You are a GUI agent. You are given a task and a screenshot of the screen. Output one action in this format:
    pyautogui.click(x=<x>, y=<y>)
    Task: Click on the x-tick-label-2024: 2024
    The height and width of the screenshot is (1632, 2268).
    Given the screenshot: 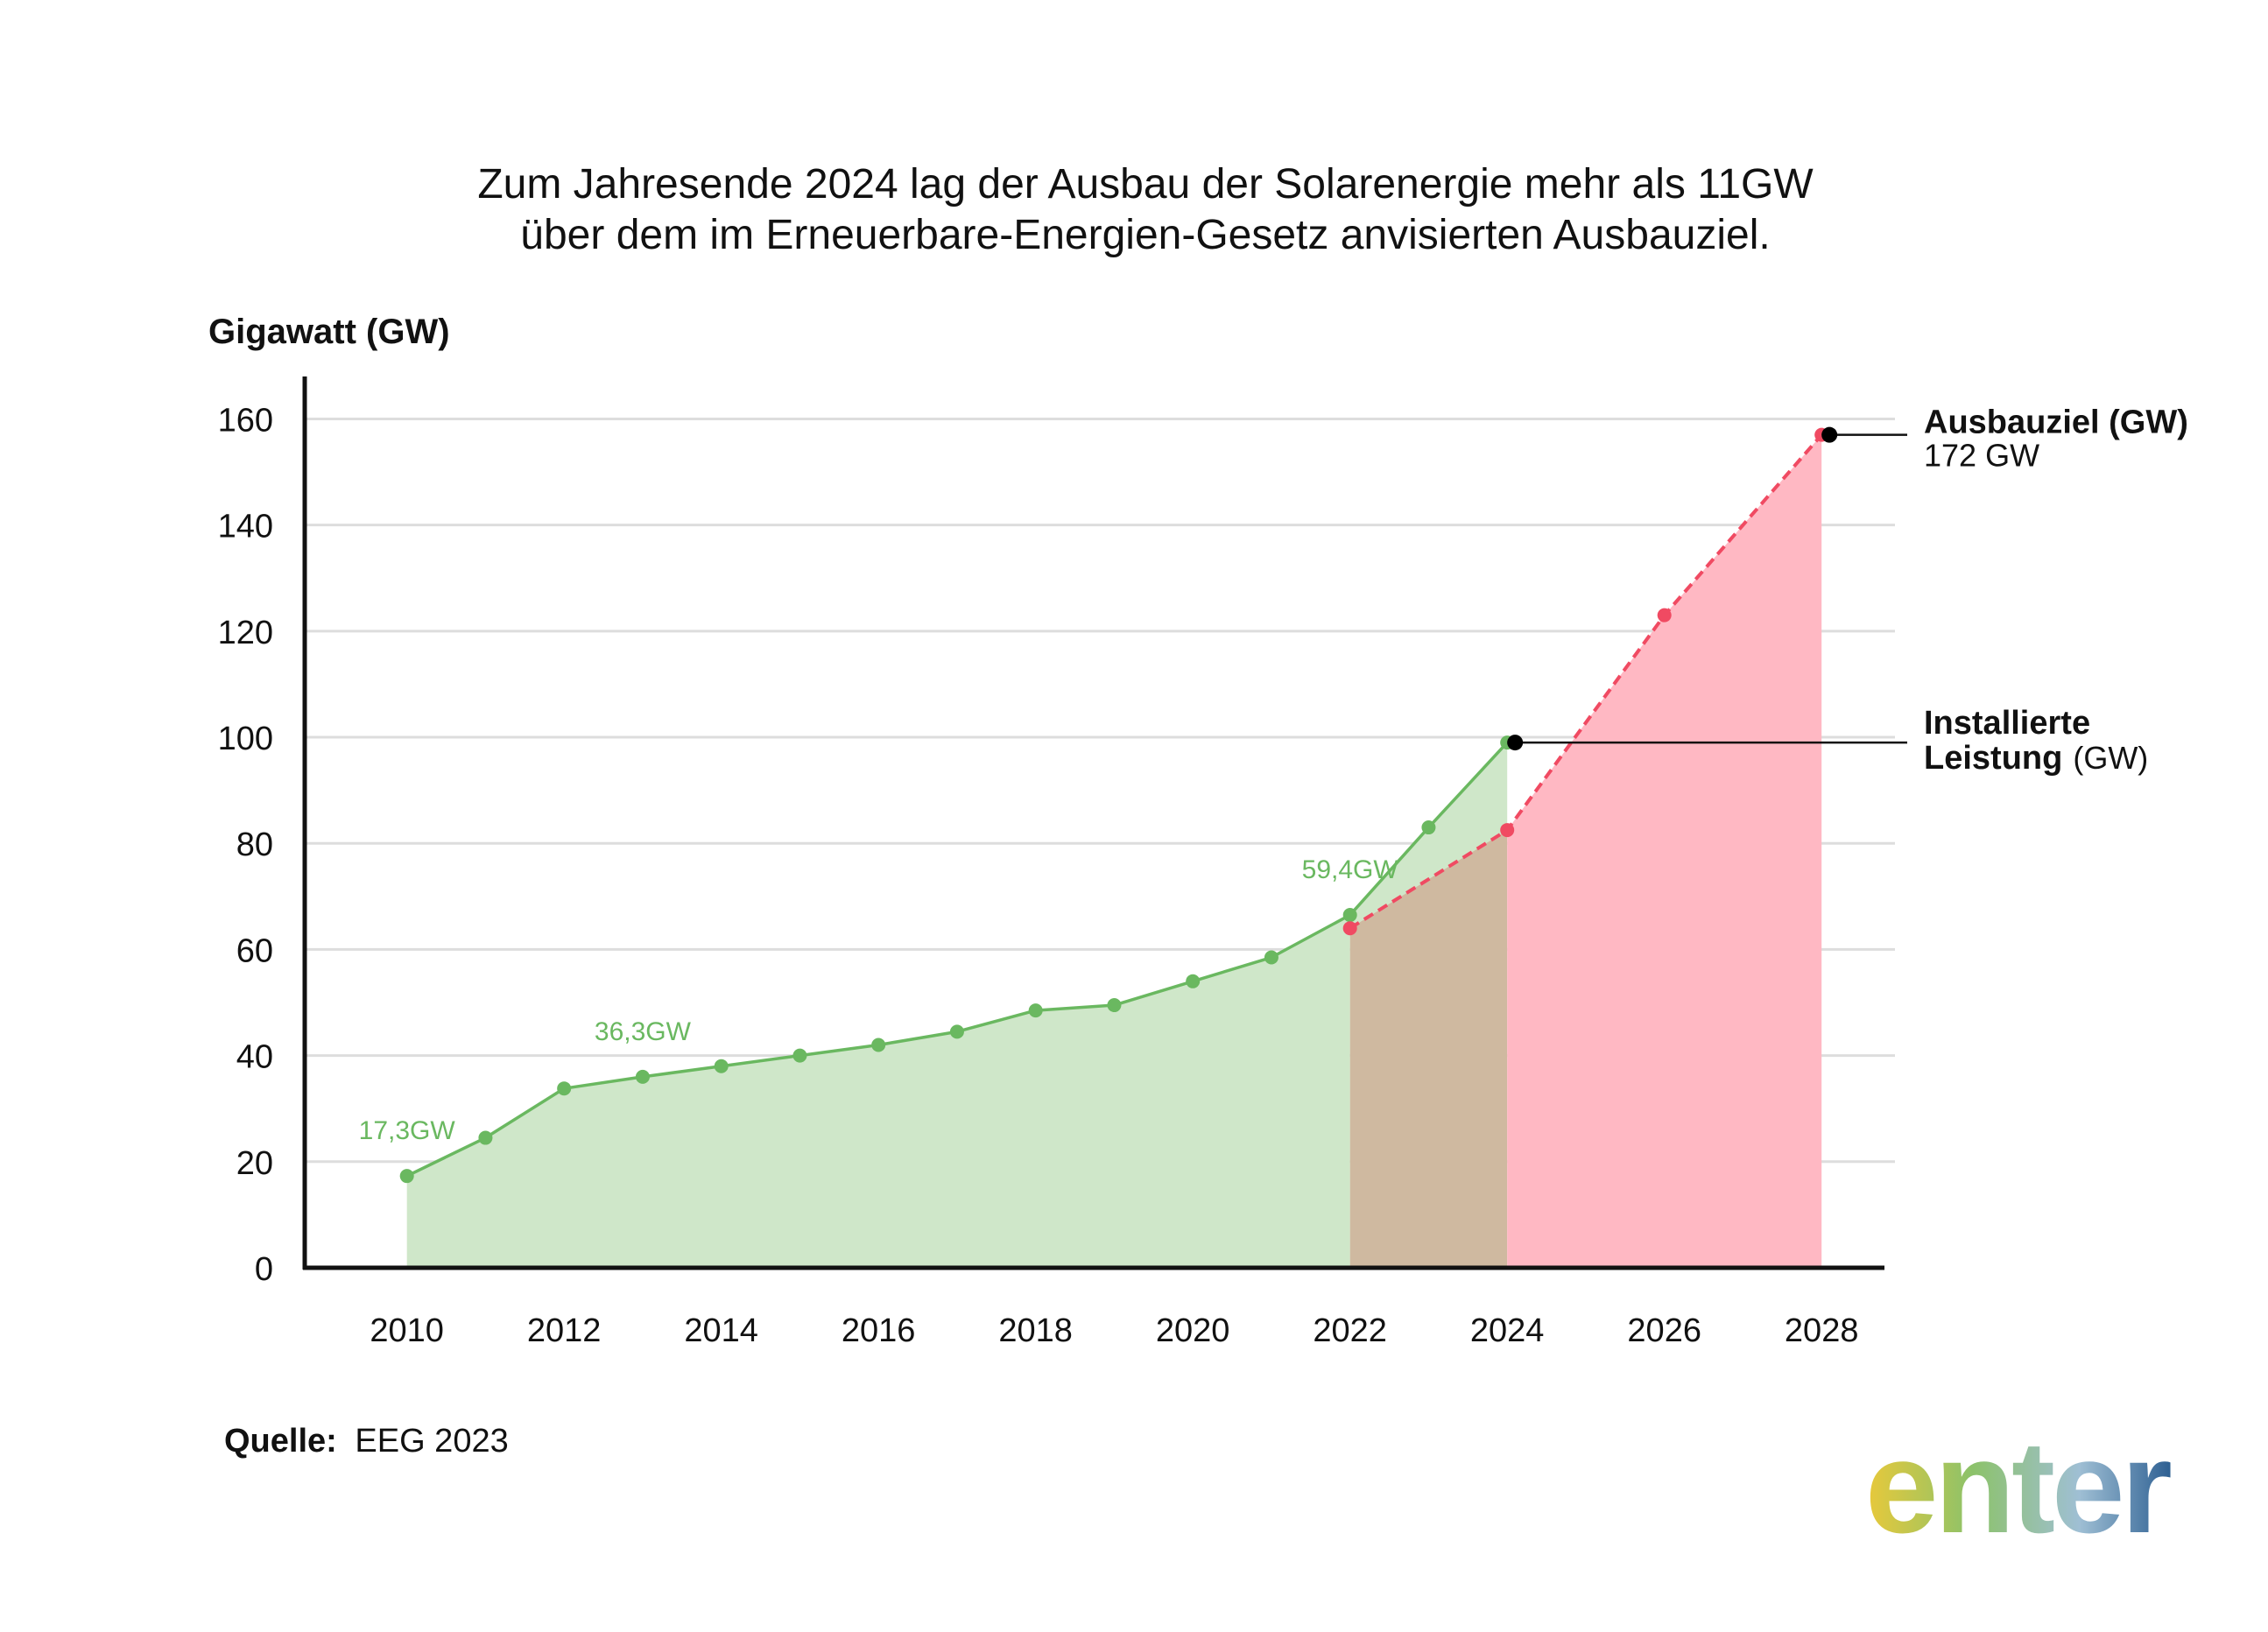 What is the action you would take?
    pyautogui.click(x=1508, y=1330)
    